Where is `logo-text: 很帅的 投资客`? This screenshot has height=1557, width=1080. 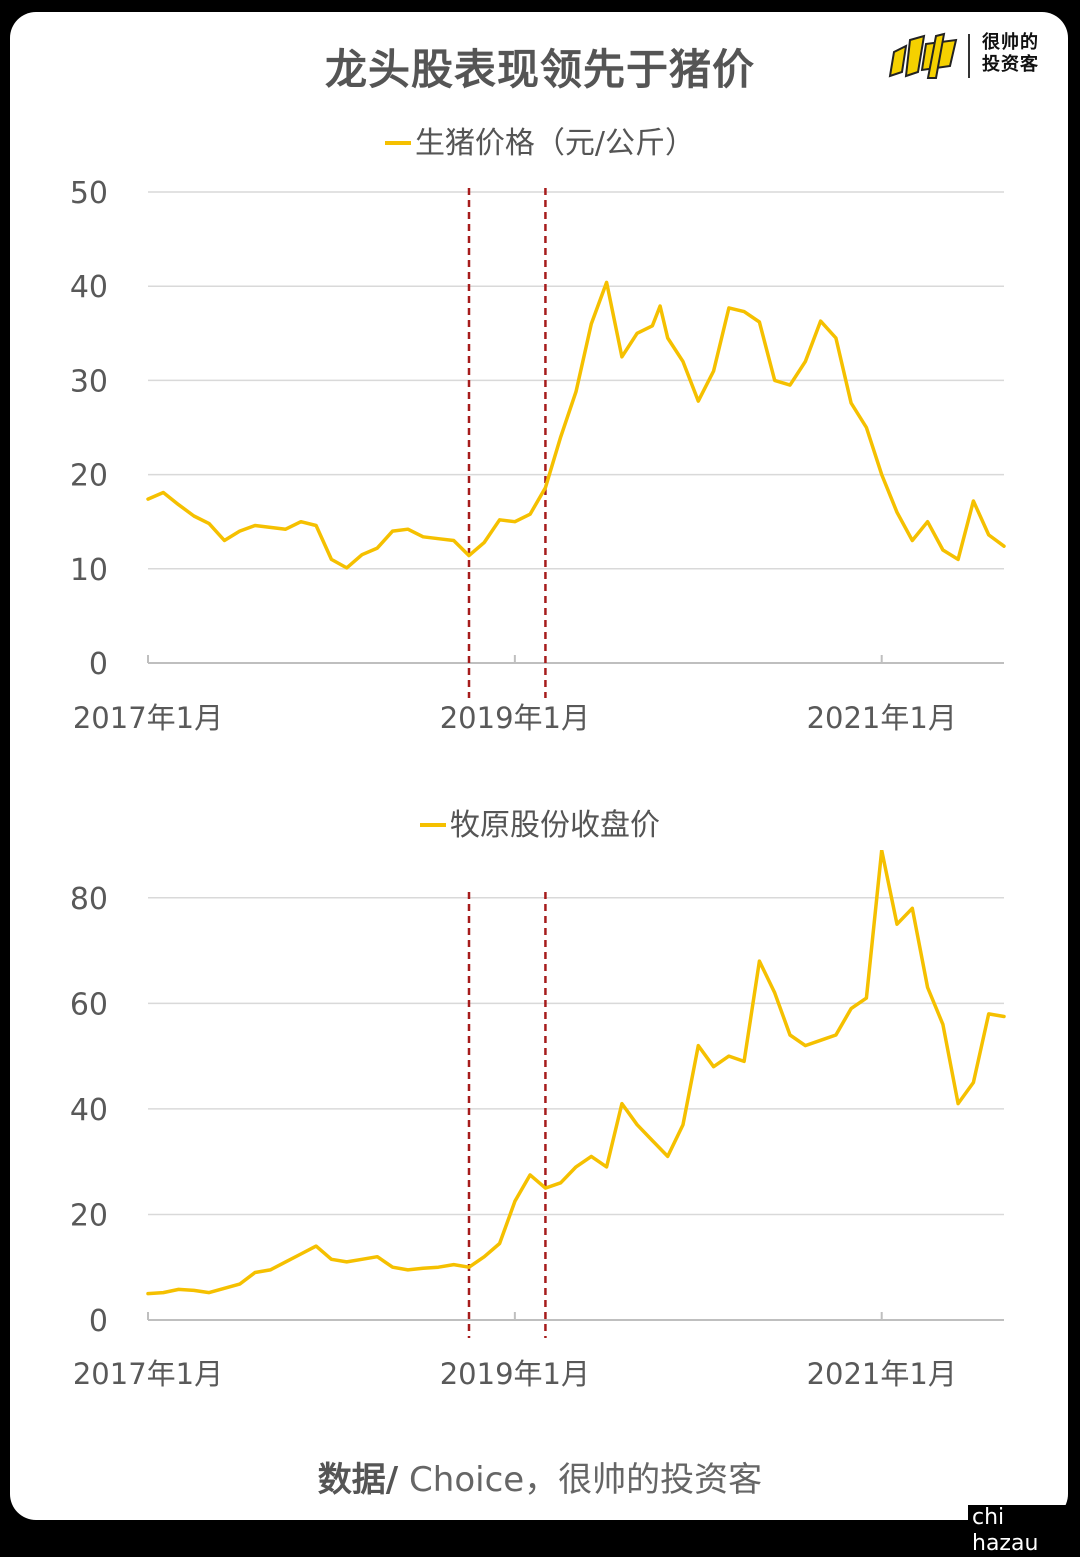 logo-text: 很帅的 投资客 is located at coordinates (1010, 54).